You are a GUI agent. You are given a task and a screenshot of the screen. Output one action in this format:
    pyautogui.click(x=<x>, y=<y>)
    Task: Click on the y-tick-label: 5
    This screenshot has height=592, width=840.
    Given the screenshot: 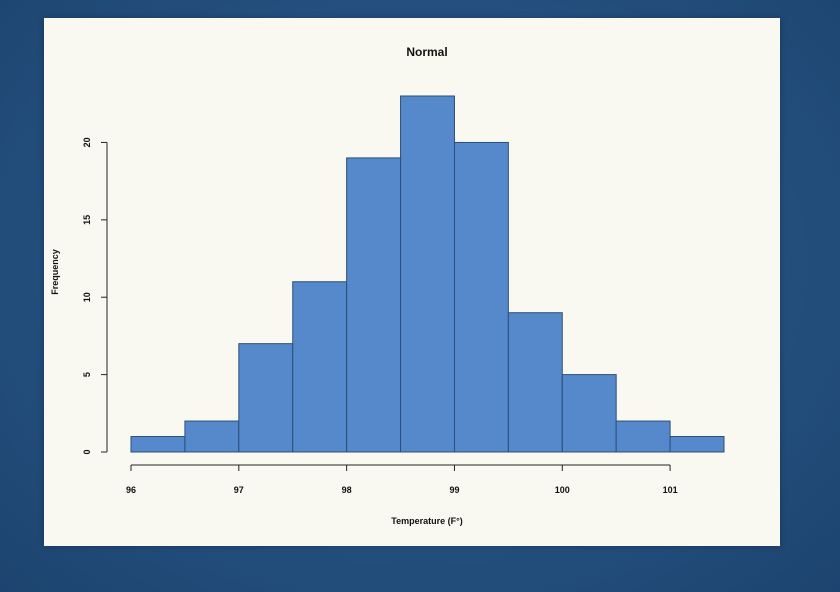 What is the action you would take?
    pyautogui.click(x=87, y=374)
    